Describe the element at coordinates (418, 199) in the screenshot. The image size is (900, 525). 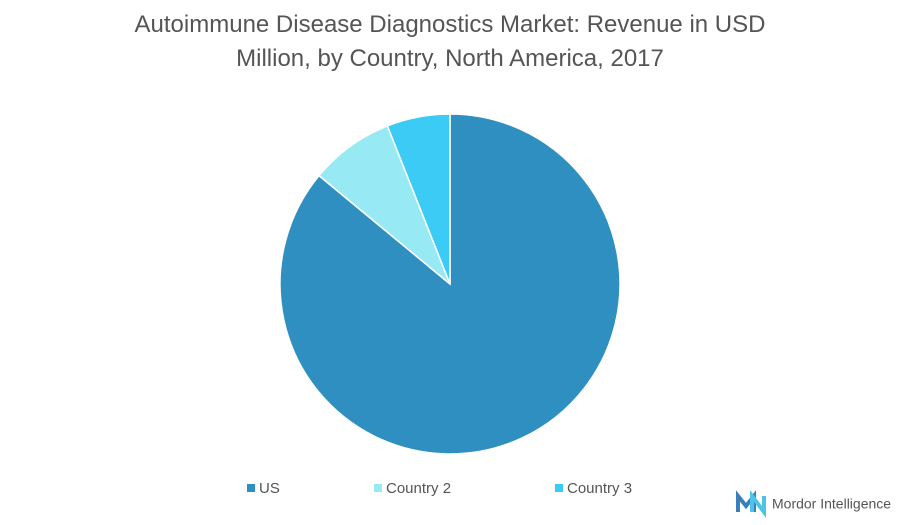
I see `pie-slice` at that location.